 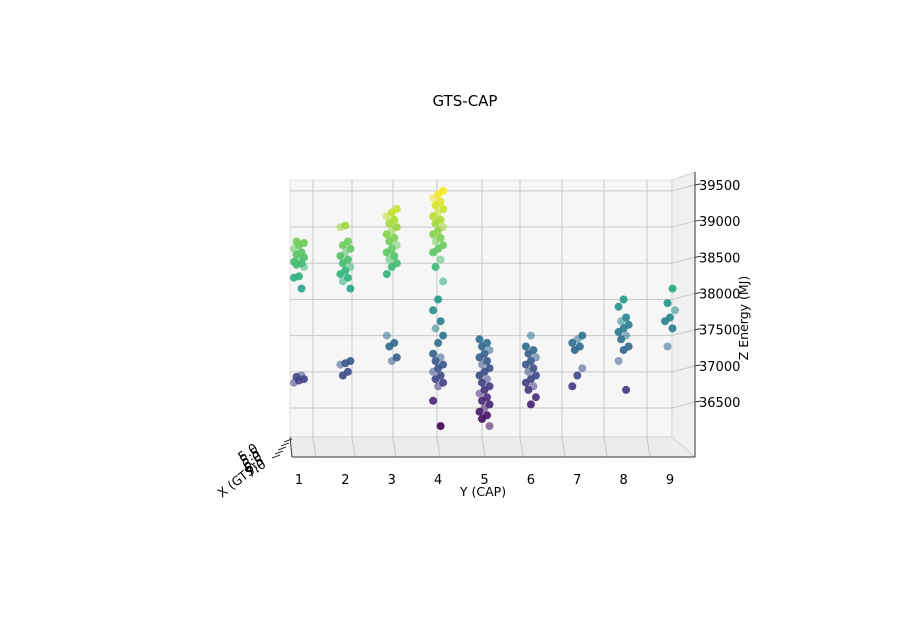 I want to click on side-pane, so click(x=683, y=314).